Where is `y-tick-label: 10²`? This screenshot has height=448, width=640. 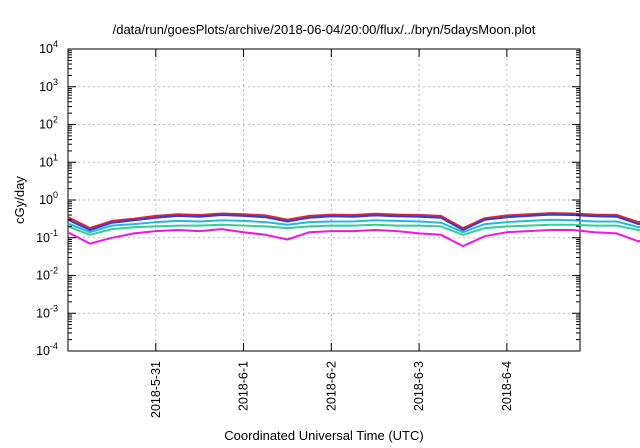 y-tick-label: 10² is located at coordinates (48, 123).